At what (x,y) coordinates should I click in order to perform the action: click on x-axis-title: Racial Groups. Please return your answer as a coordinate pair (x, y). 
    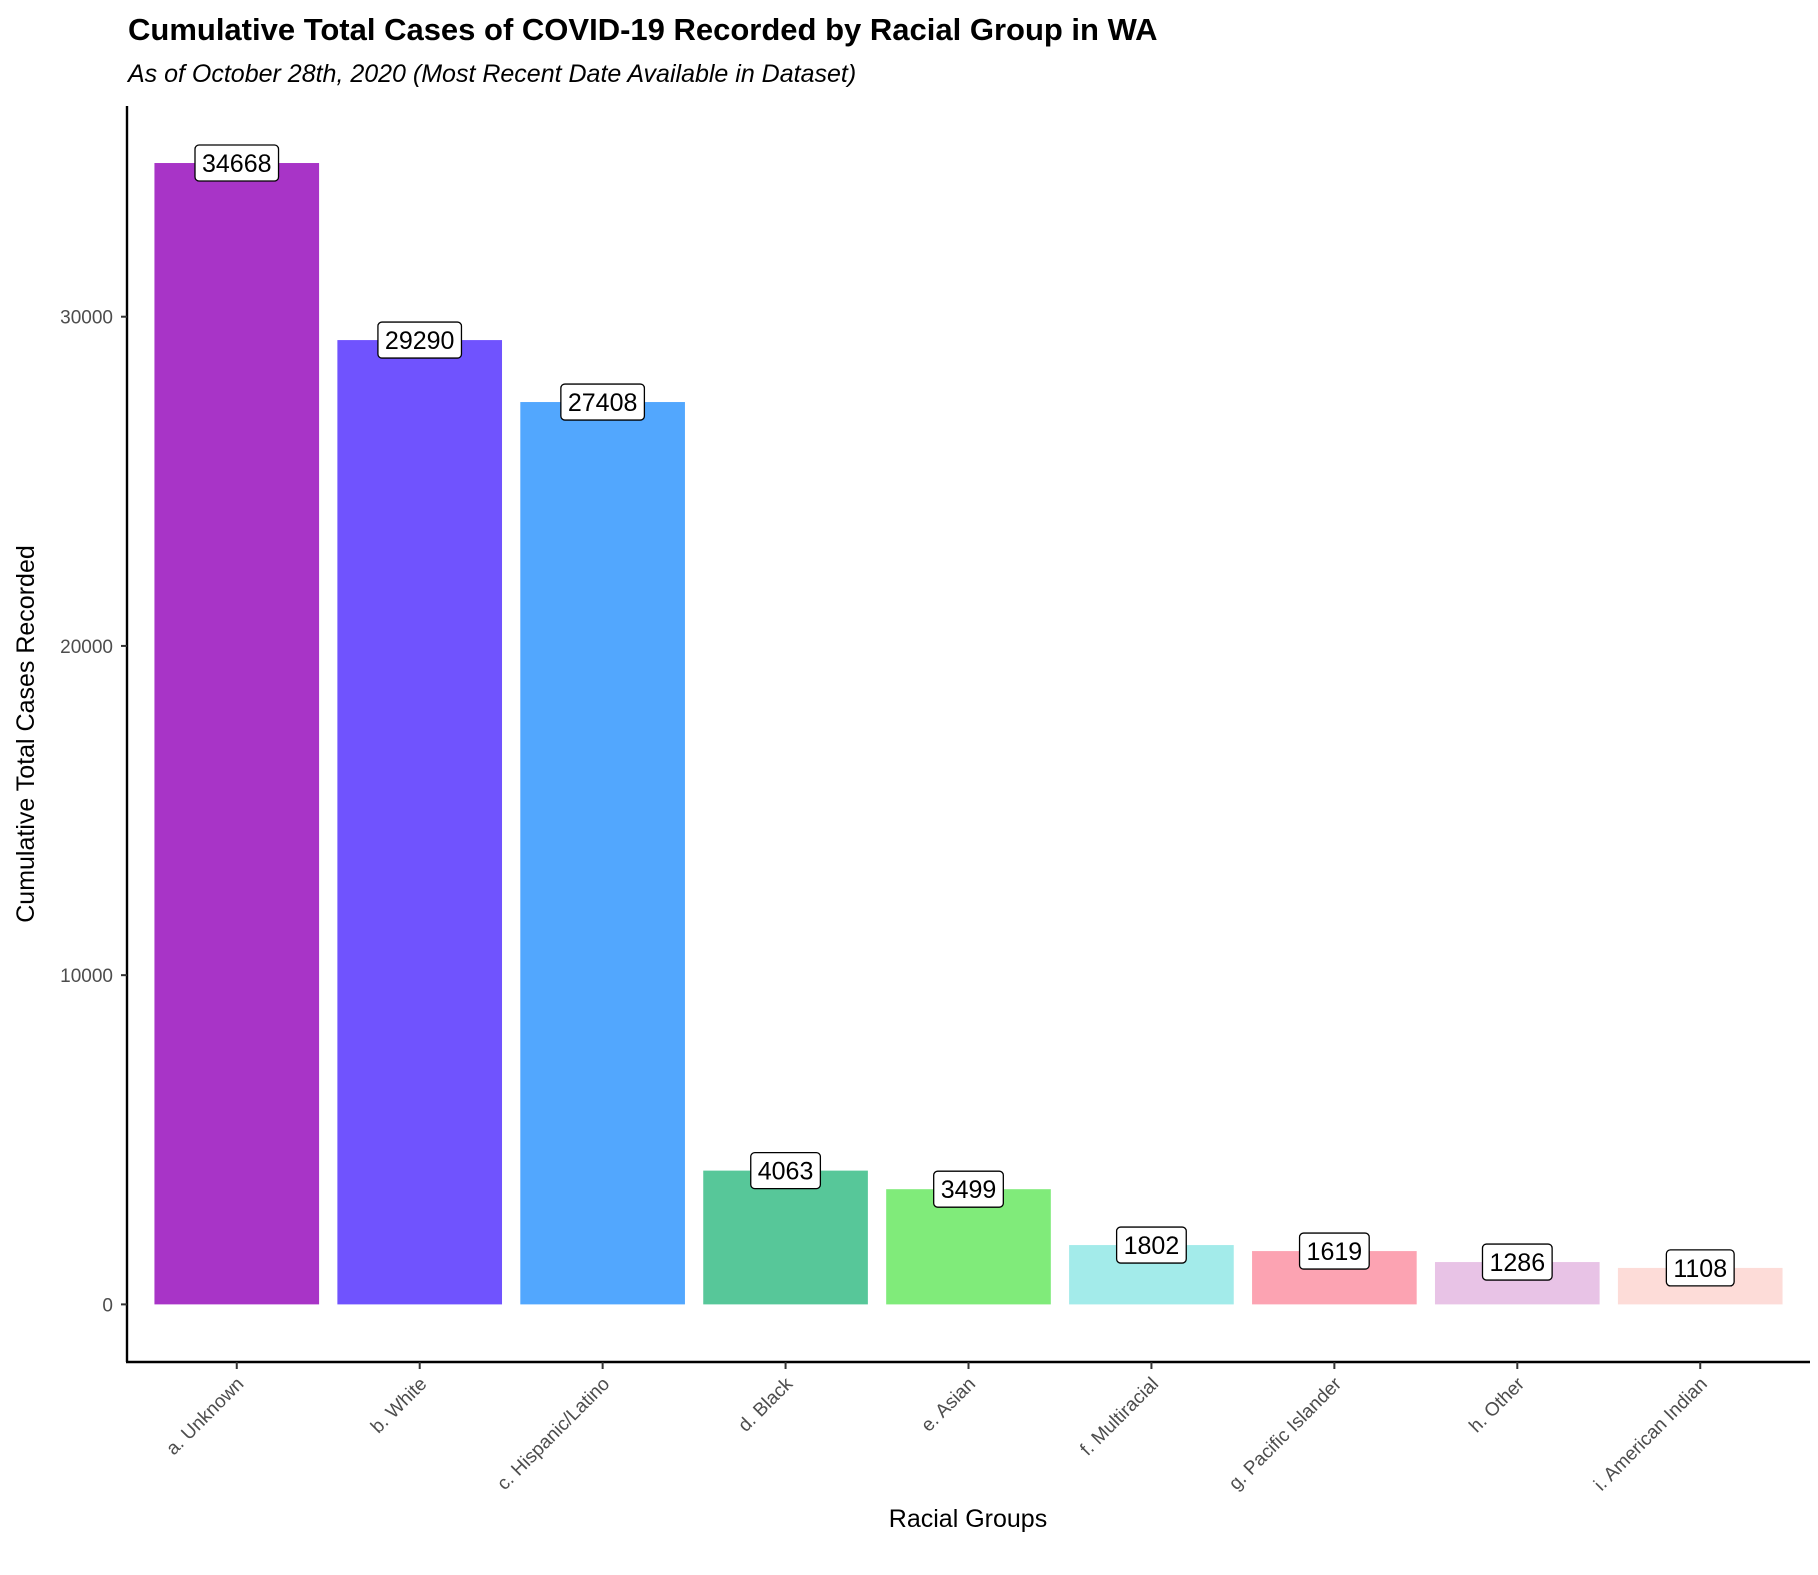
    Looking at the image, I should click on (968, 1519).